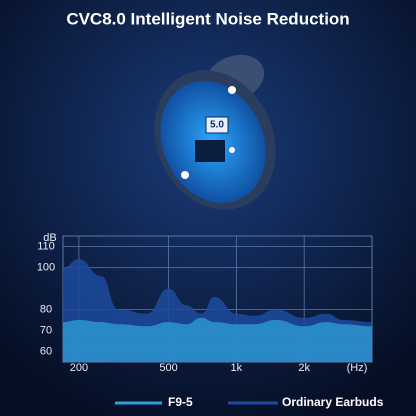  I want to click on legend-label: F9-5, so click(180, 402).